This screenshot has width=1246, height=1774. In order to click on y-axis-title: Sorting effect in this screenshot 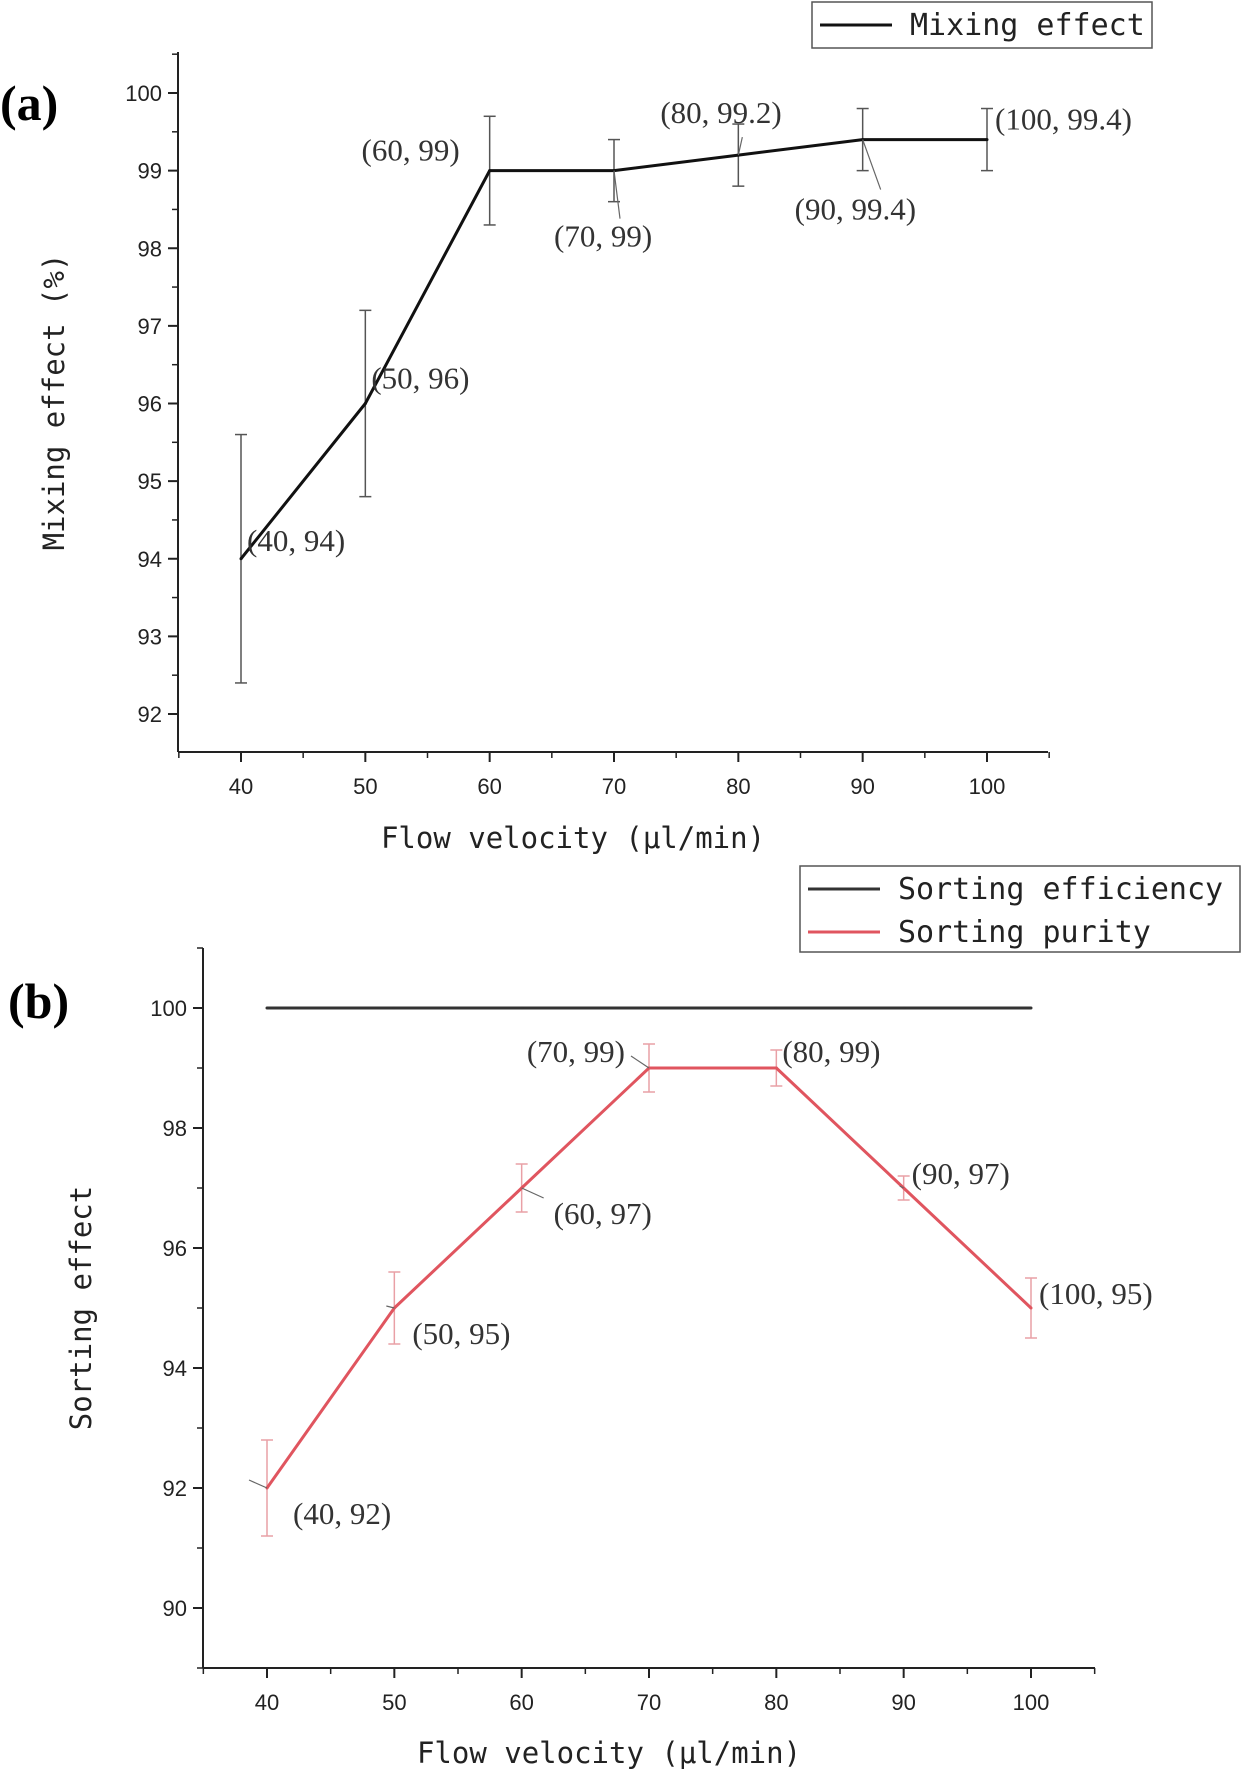, I will do `click(81, 1308)`.